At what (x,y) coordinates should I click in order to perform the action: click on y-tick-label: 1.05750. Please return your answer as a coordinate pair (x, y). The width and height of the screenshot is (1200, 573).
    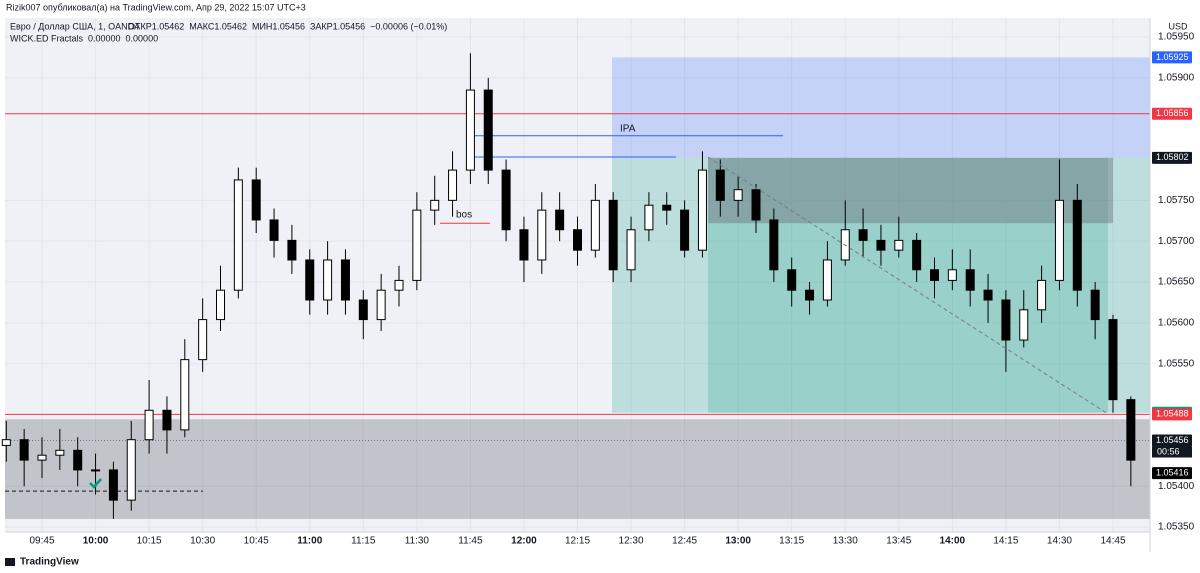
    Looking at the image, I should click on (1176, 200).